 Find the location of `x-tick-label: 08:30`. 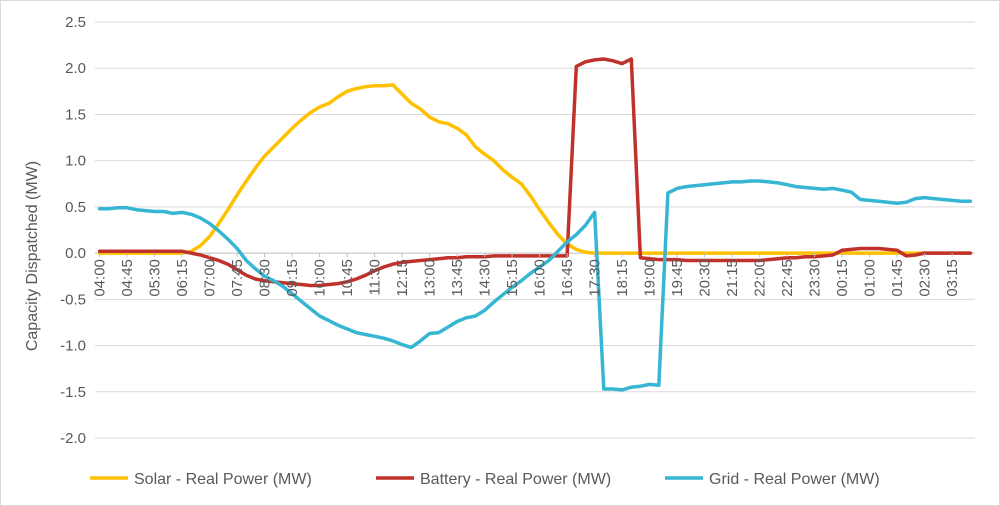

x-tick-label: 08:30 is located at coordinates (265, 278).